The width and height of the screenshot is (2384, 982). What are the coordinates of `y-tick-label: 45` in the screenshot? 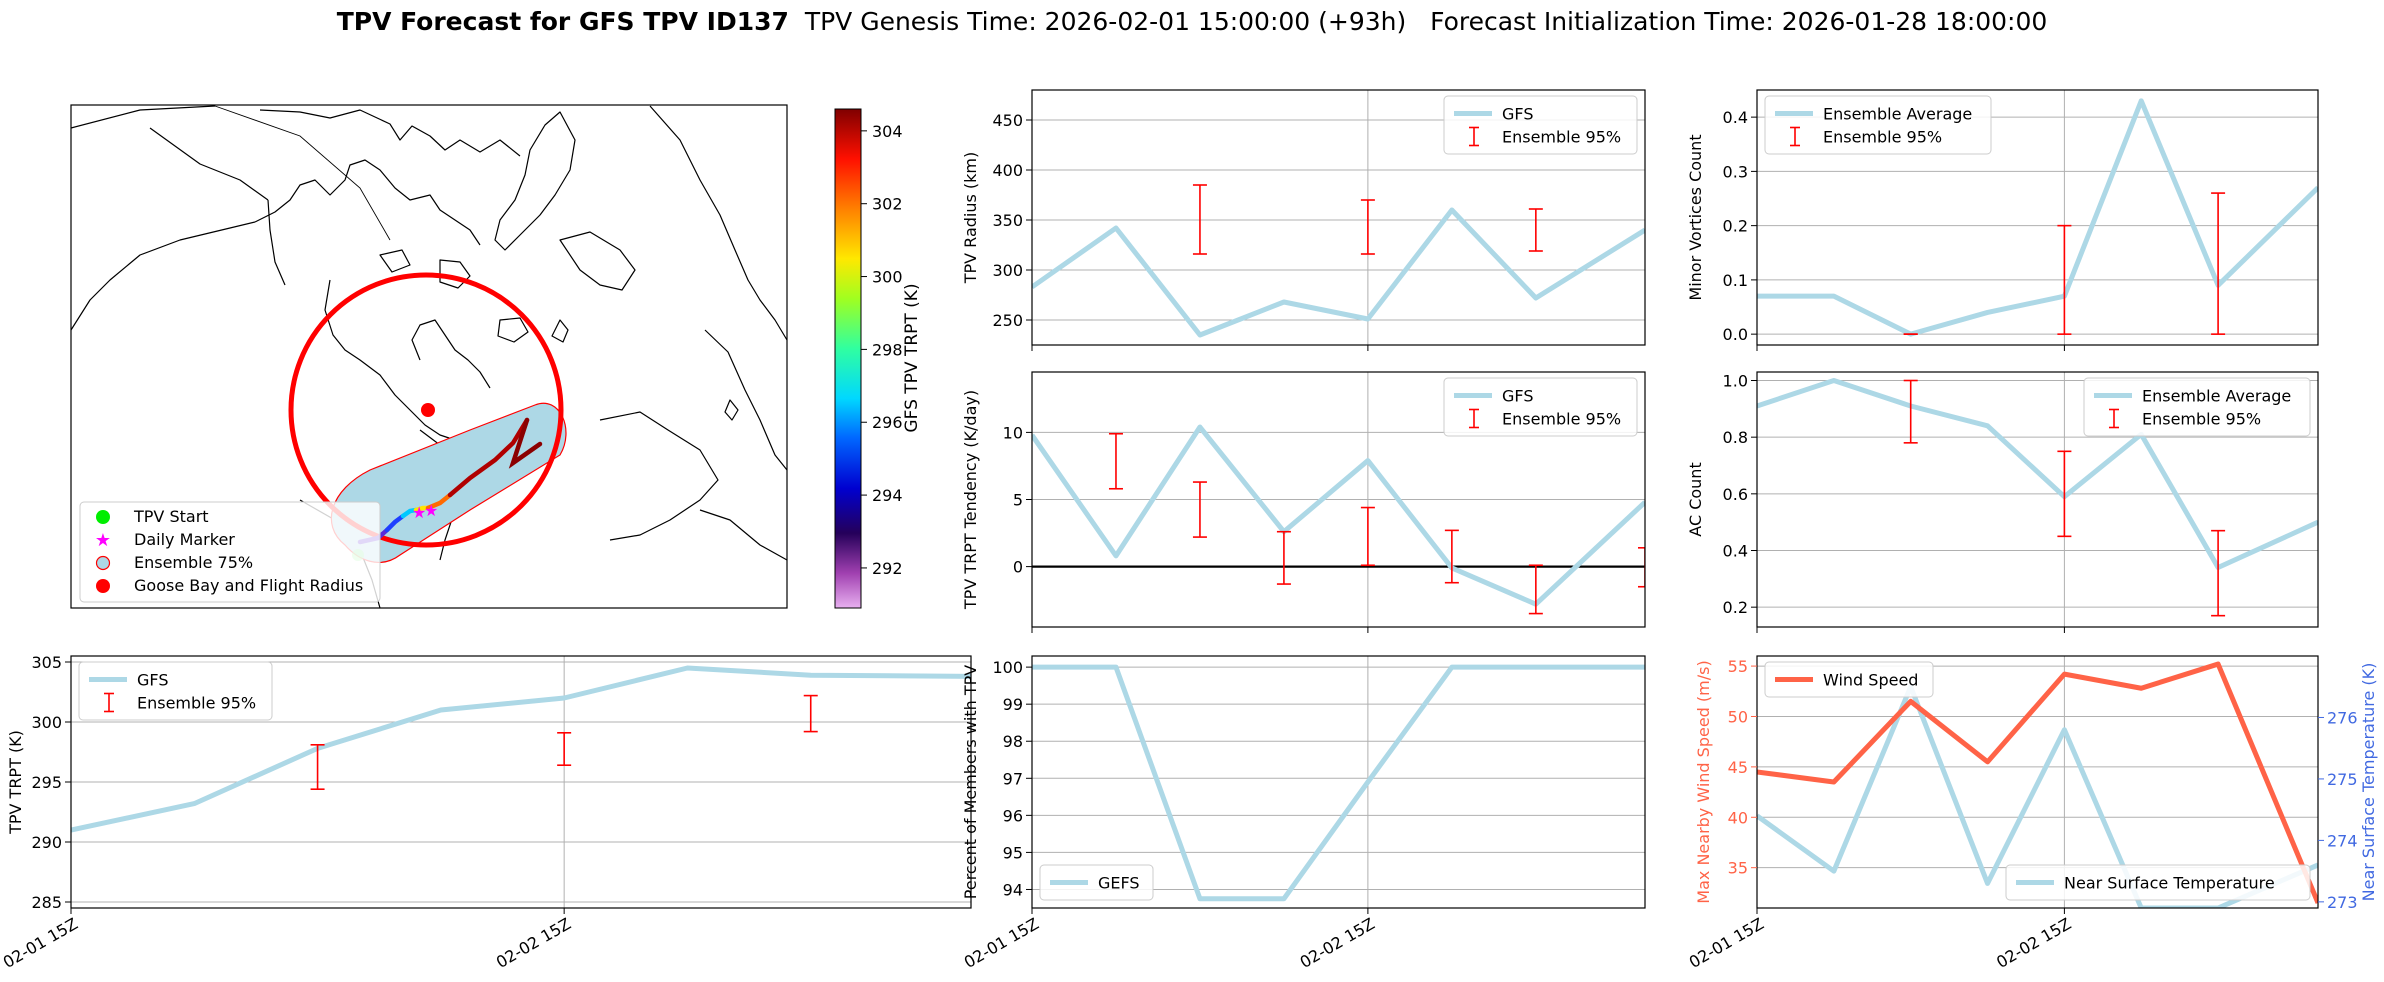 It's located at (1738, 767).